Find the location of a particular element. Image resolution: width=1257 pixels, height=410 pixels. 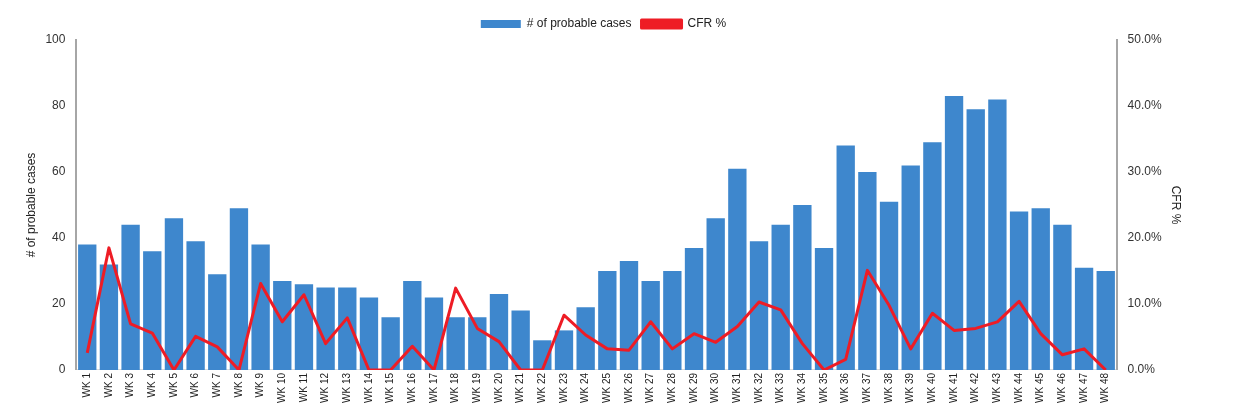

y-tick-label: 0 is located at coordinates (62, 369).